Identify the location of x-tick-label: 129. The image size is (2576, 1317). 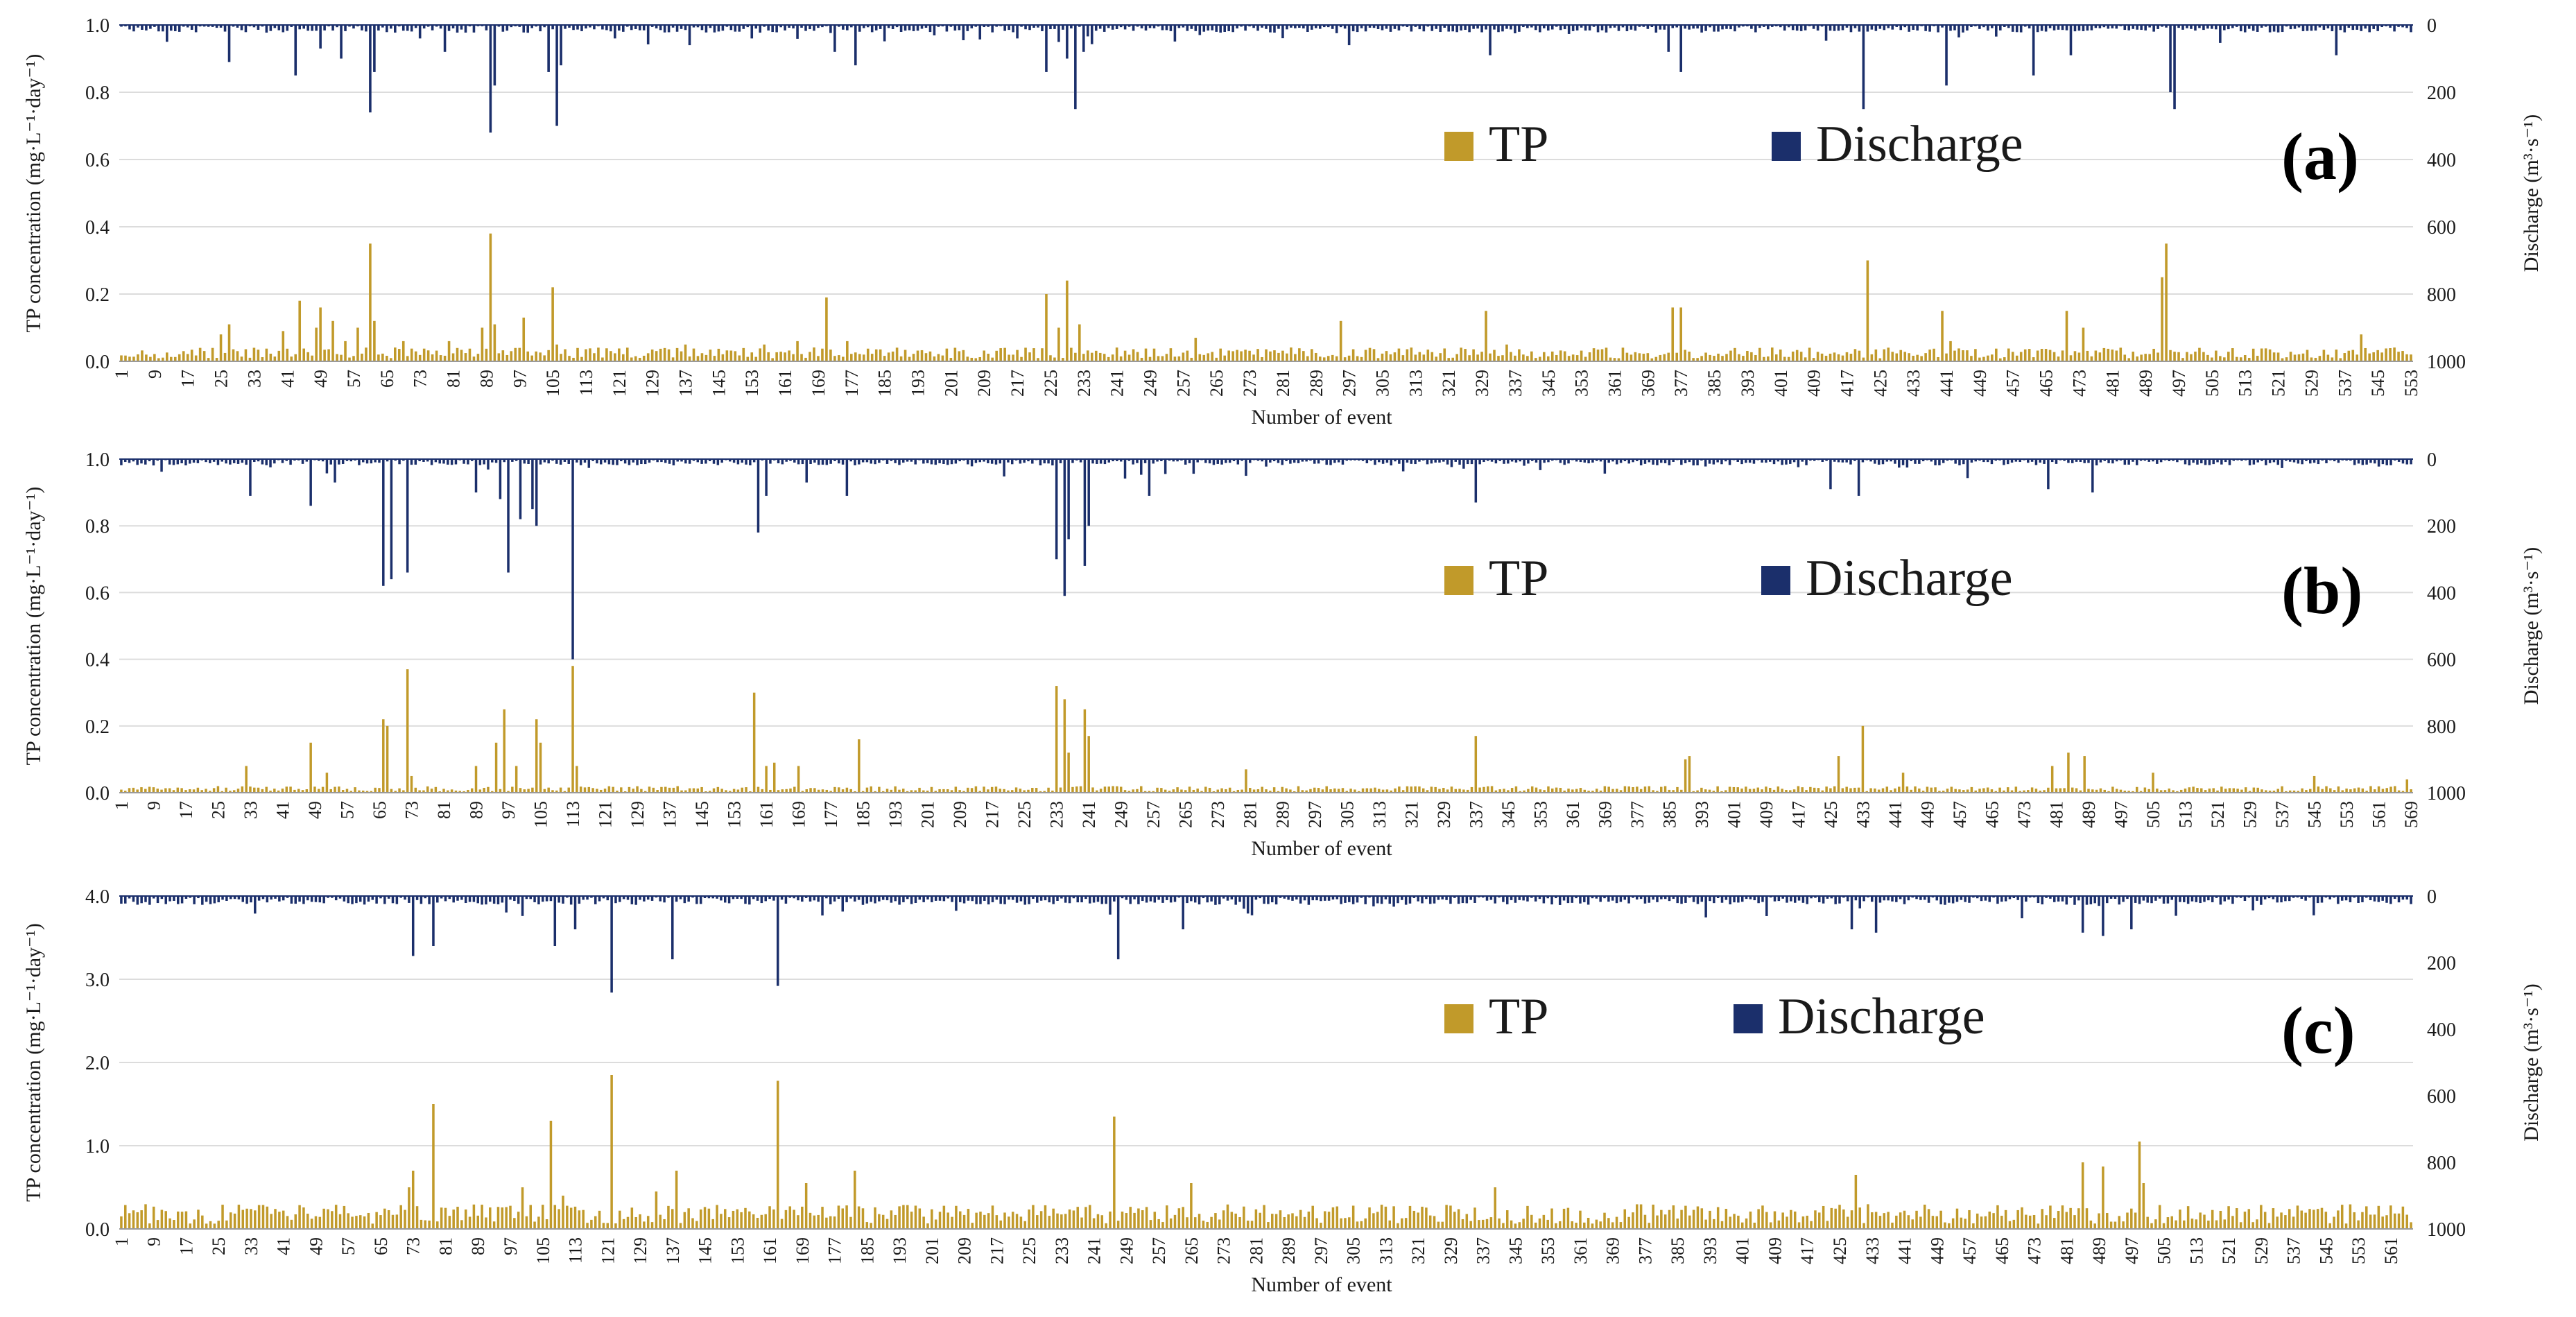
(640, 1250).